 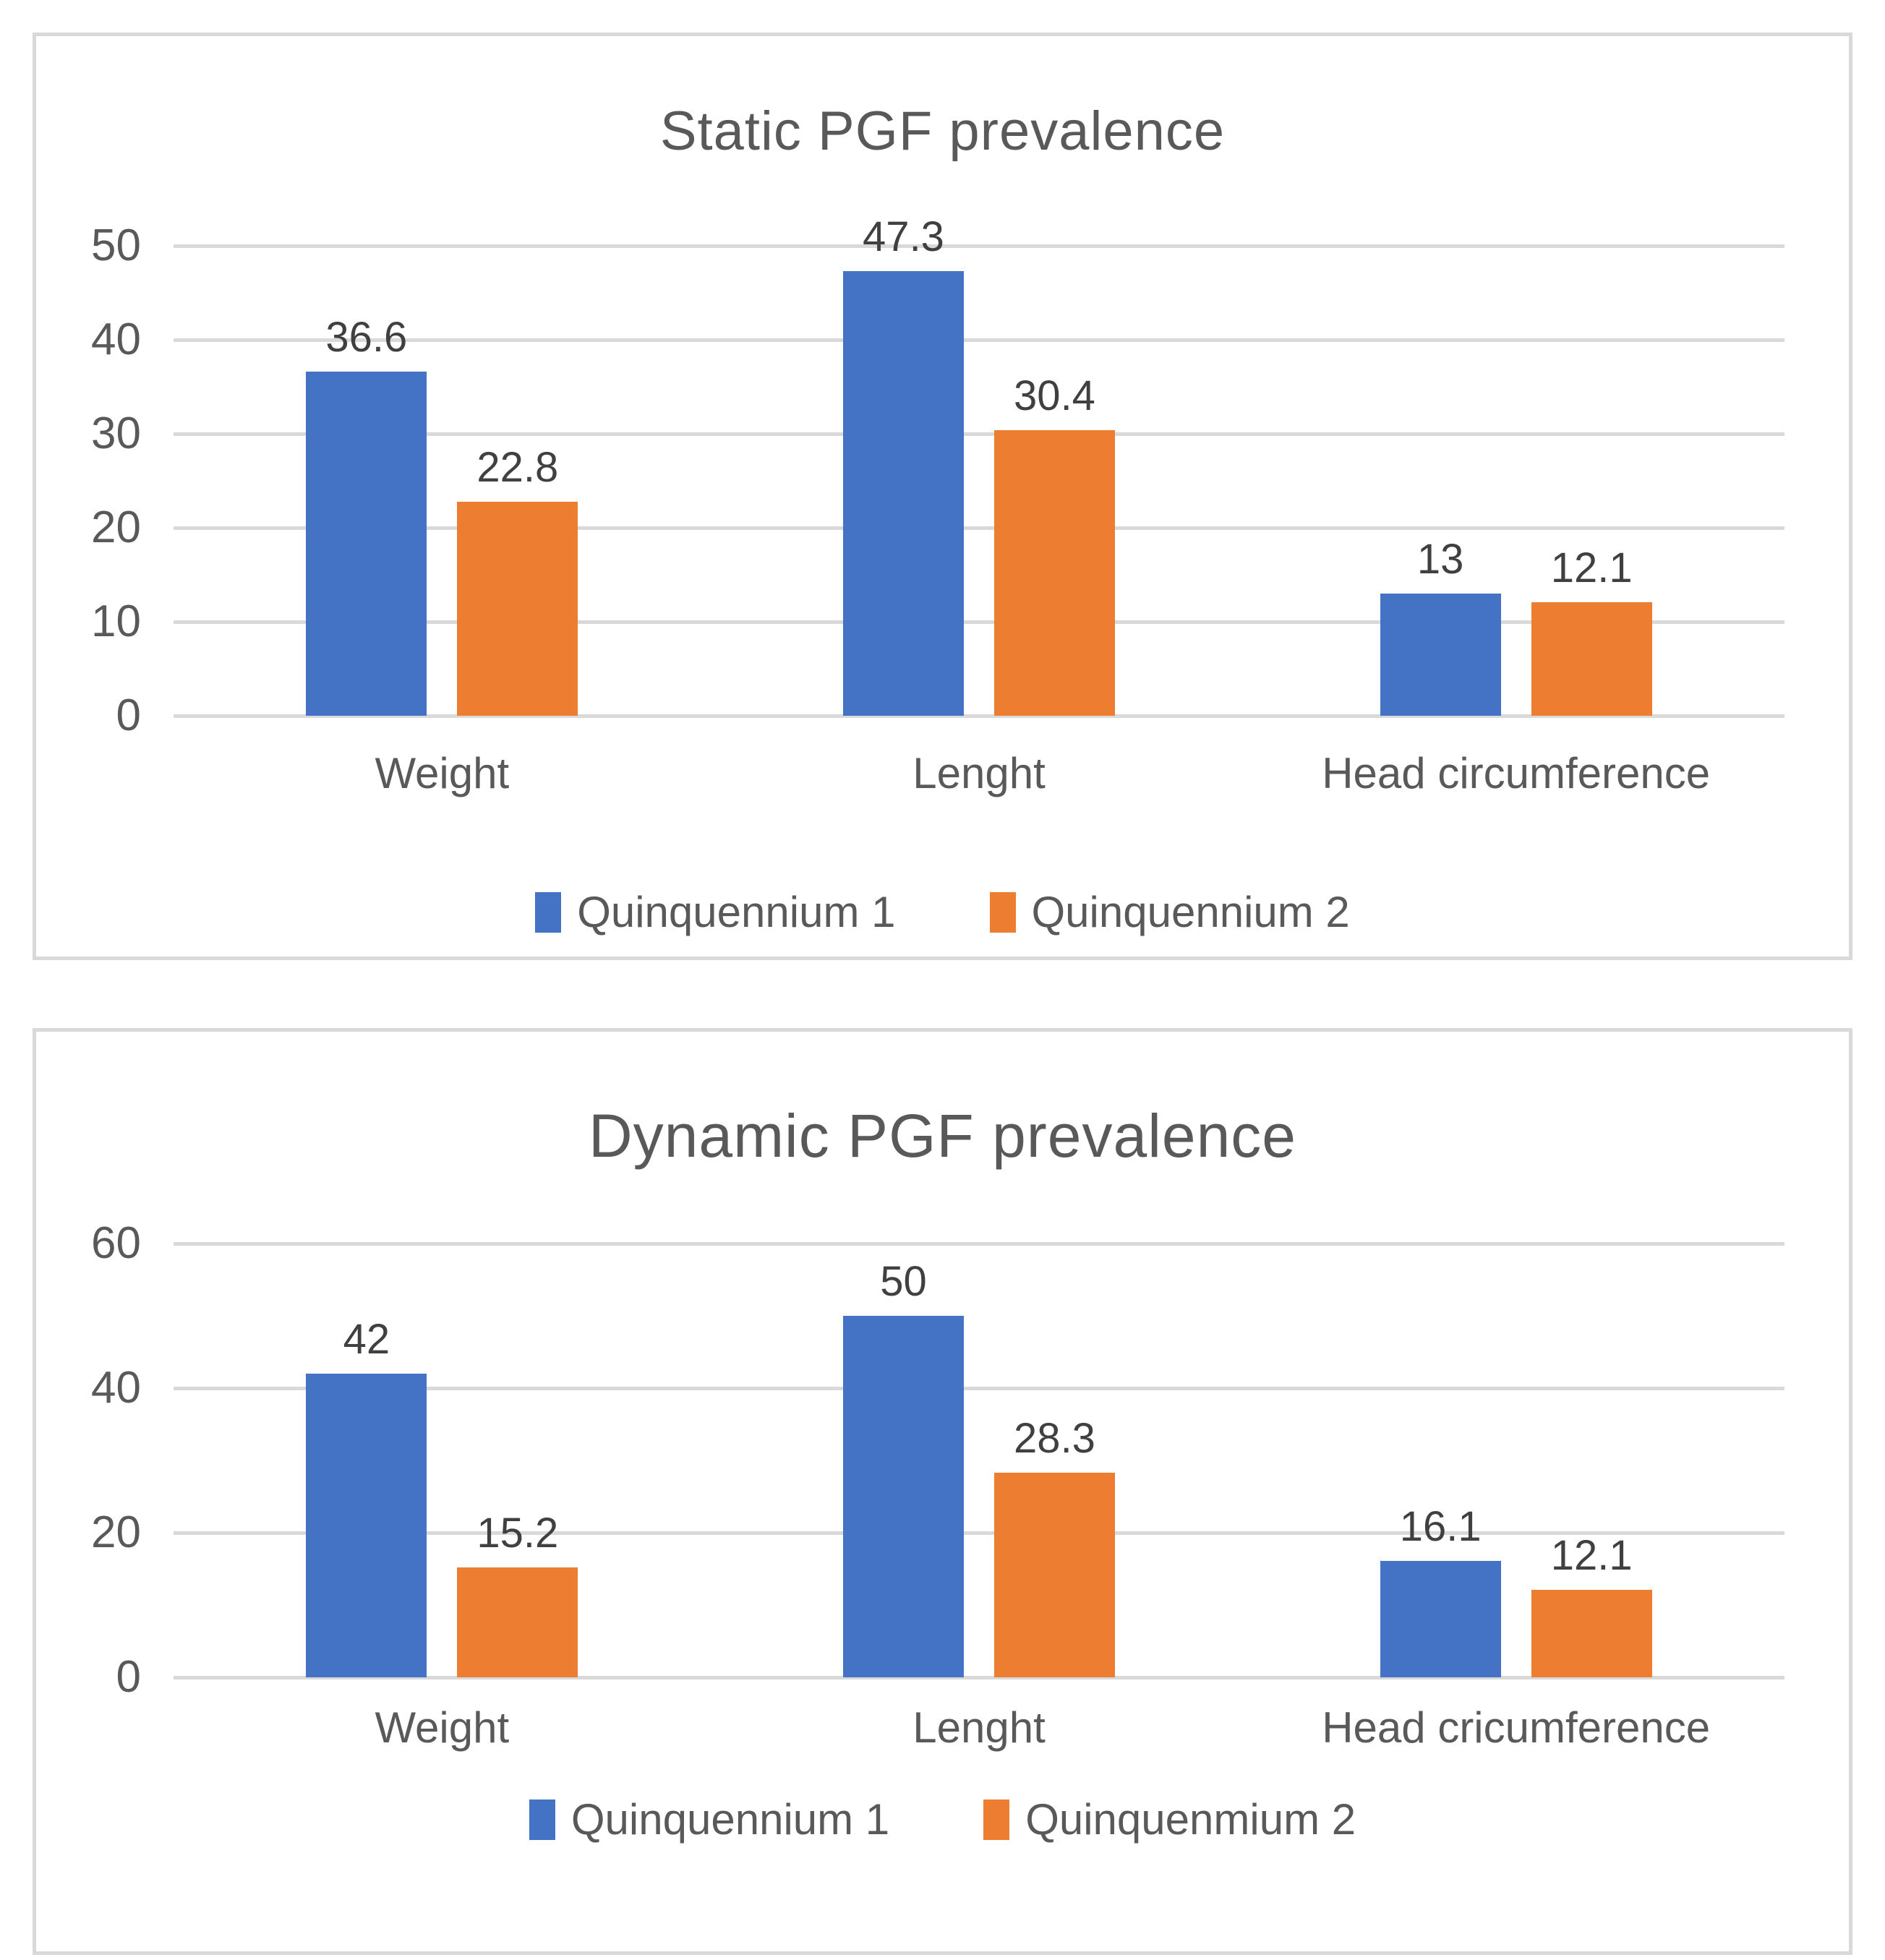 I want to click on category-label: Head cricumference, so click(x=1516, y=1727).